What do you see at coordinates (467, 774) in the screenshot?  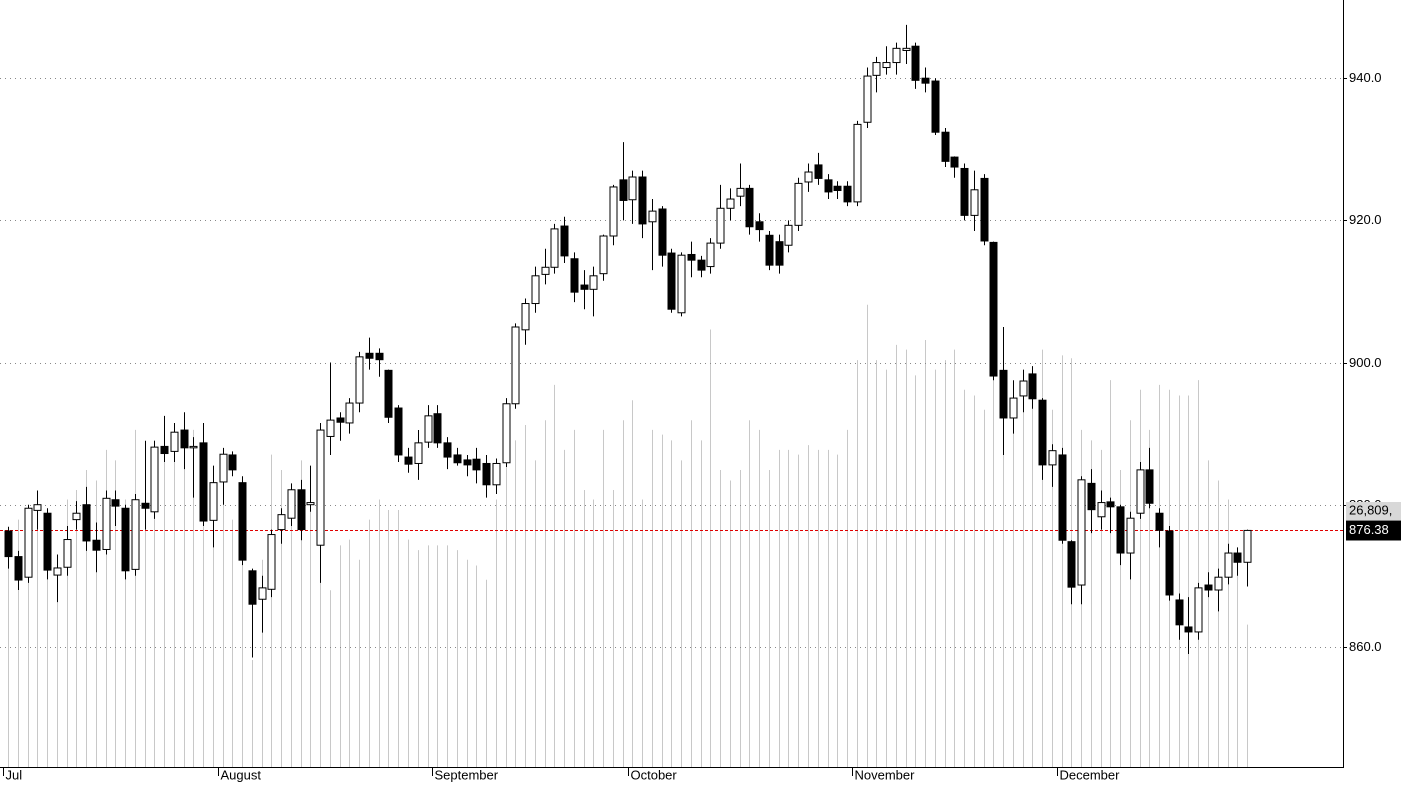 I see `x-tick-label: September` at bounding box center [467, 774].